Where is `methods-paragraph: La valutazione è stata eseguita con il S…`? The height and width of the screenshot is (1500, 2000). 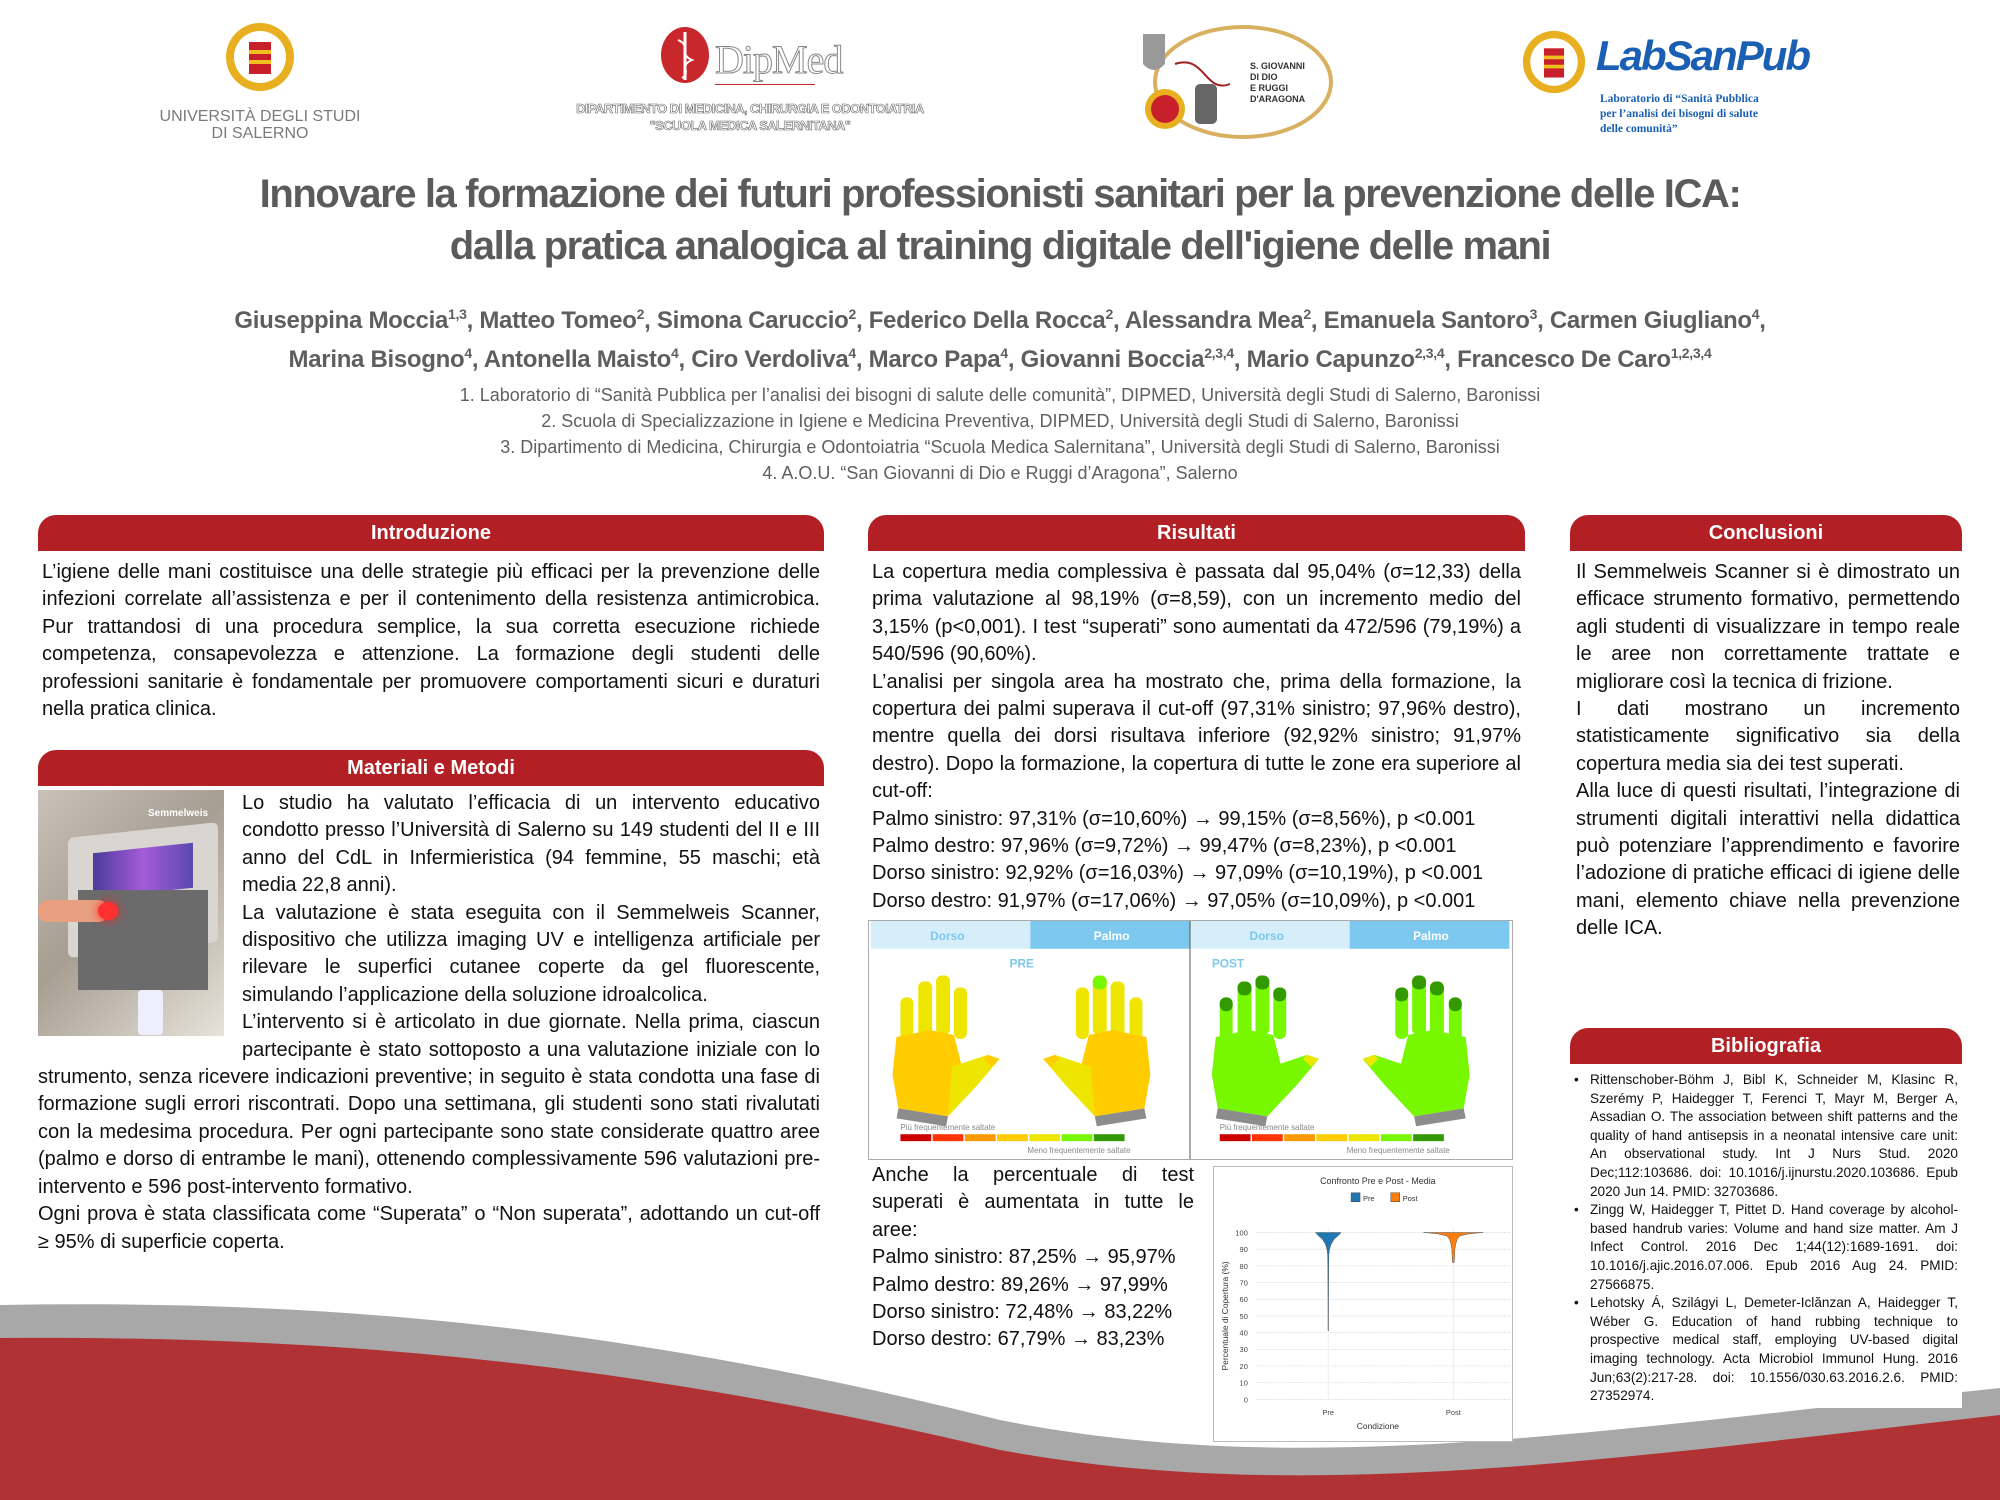 methods-paragraph: La valutazione è stata eseguita con il S… is located at coordinates (531, 953).